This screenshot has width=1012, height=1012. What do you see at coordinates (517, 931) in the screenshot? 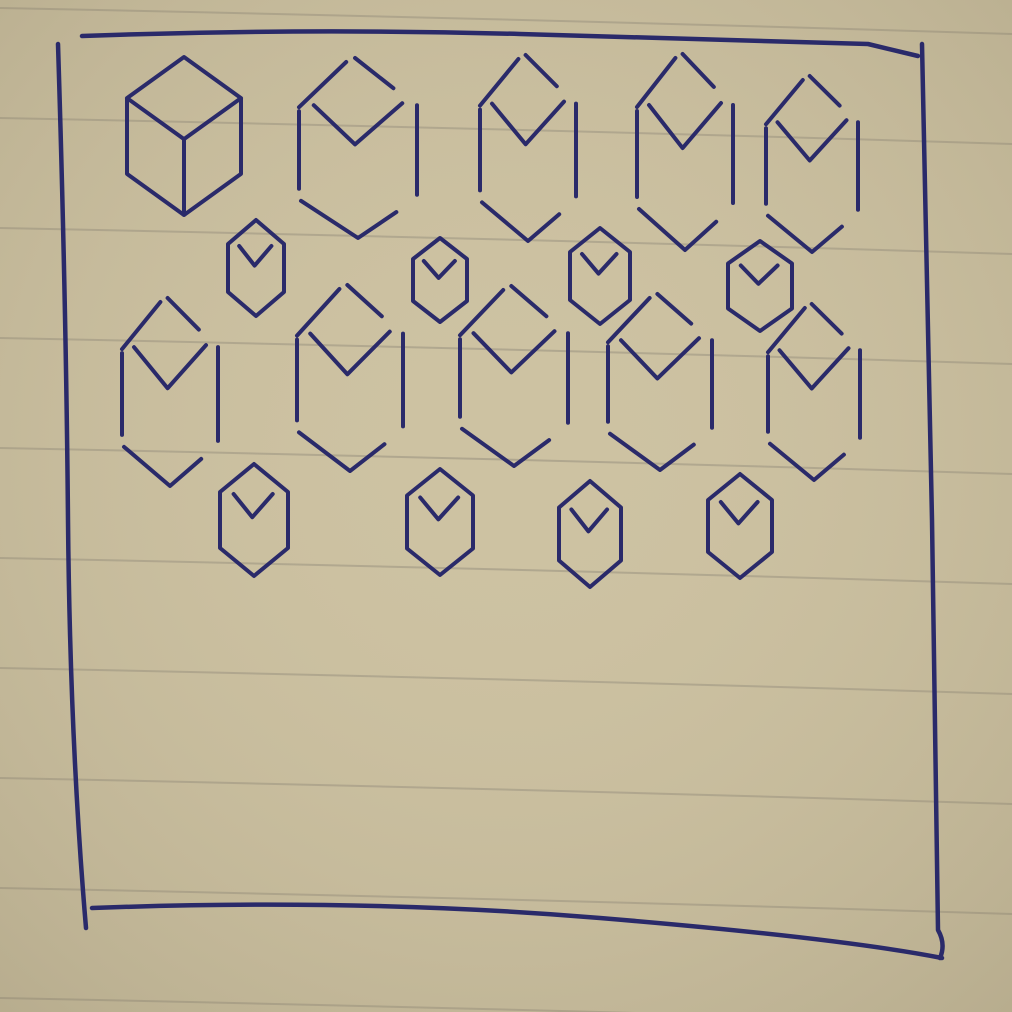
I see `frame-bottom-edge` at bounding box center [517, 931].